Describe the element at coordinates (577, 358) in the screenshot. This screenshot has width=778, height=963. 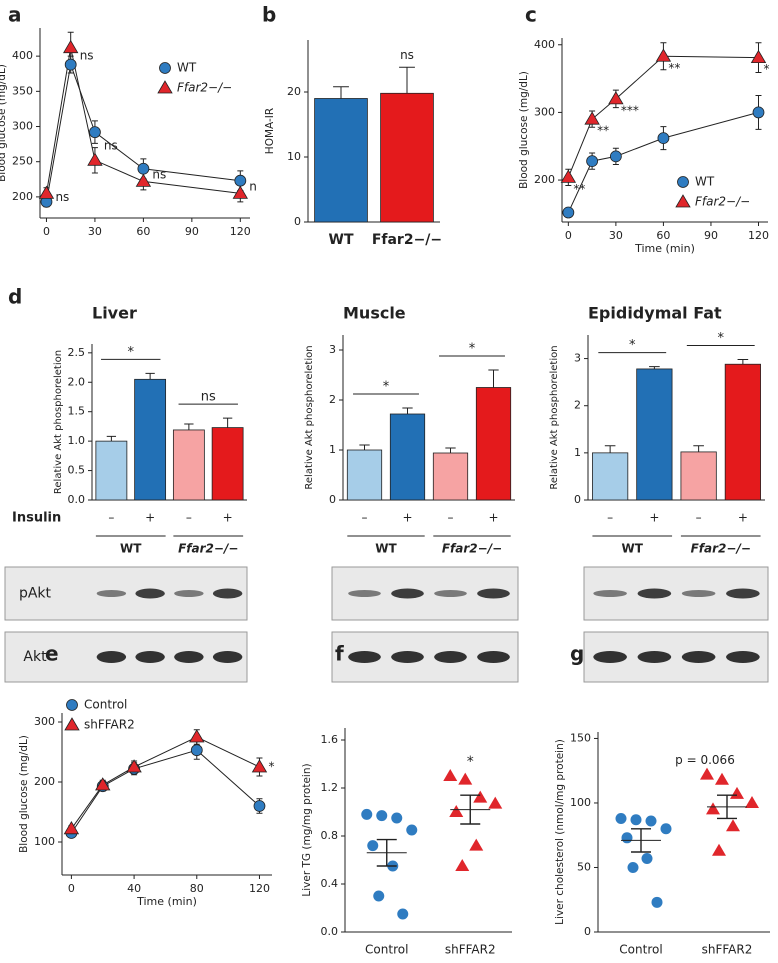
I see `y-tick-label: 3` at that location.